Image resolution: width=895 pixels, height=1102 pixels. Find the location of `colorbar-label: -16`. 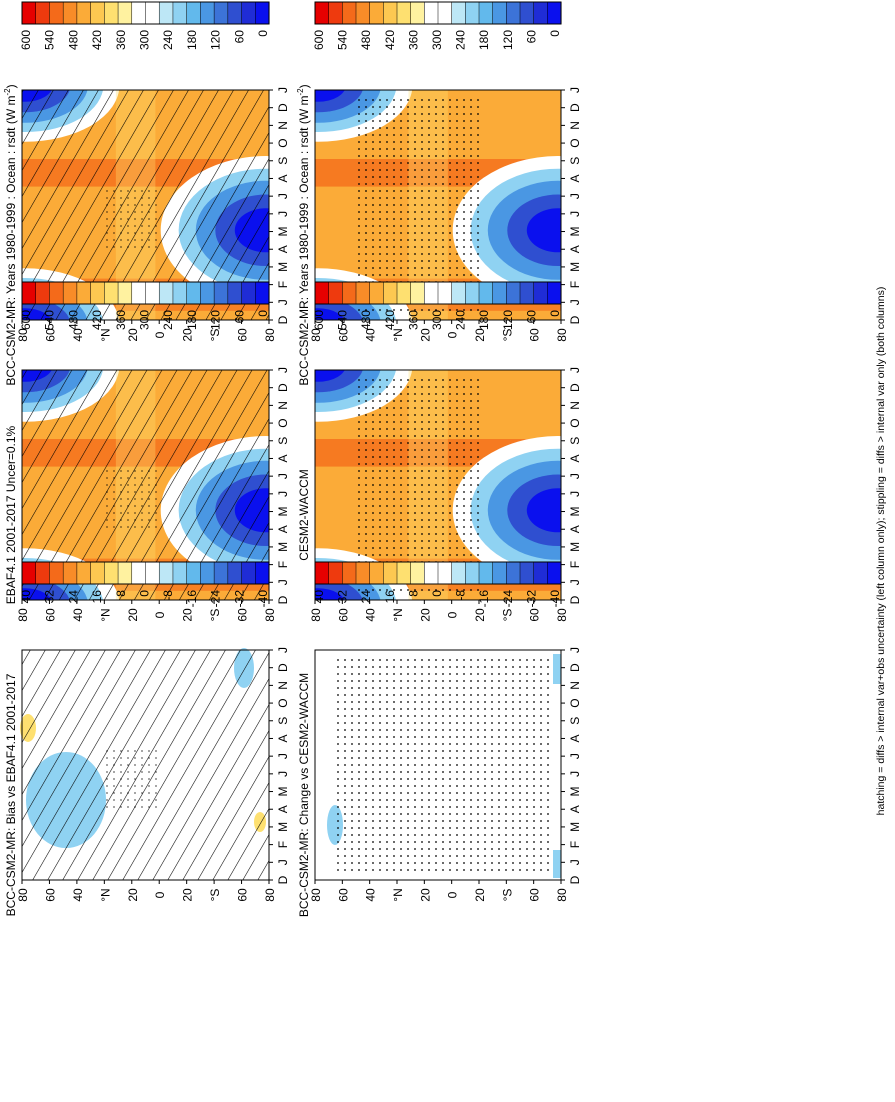

colorbar-label: -16 is located at coordinates (484, 599).